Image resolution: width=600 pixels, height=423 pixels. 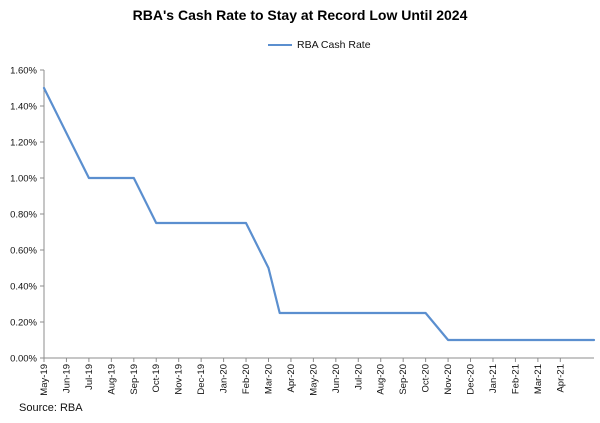 What do you see at coordinates (179, 379) in the screenshot?
I see `x-tick-label: Nov-19` at bounding box center [179, 379].